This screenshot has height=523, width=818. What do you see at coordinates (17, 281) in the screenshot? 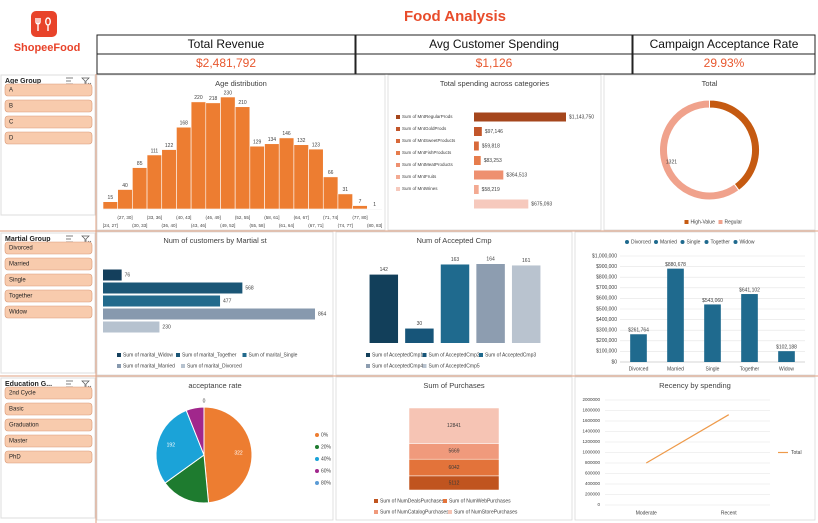
I see `slicer-item-label: Single` at bounding box center [17, 281].